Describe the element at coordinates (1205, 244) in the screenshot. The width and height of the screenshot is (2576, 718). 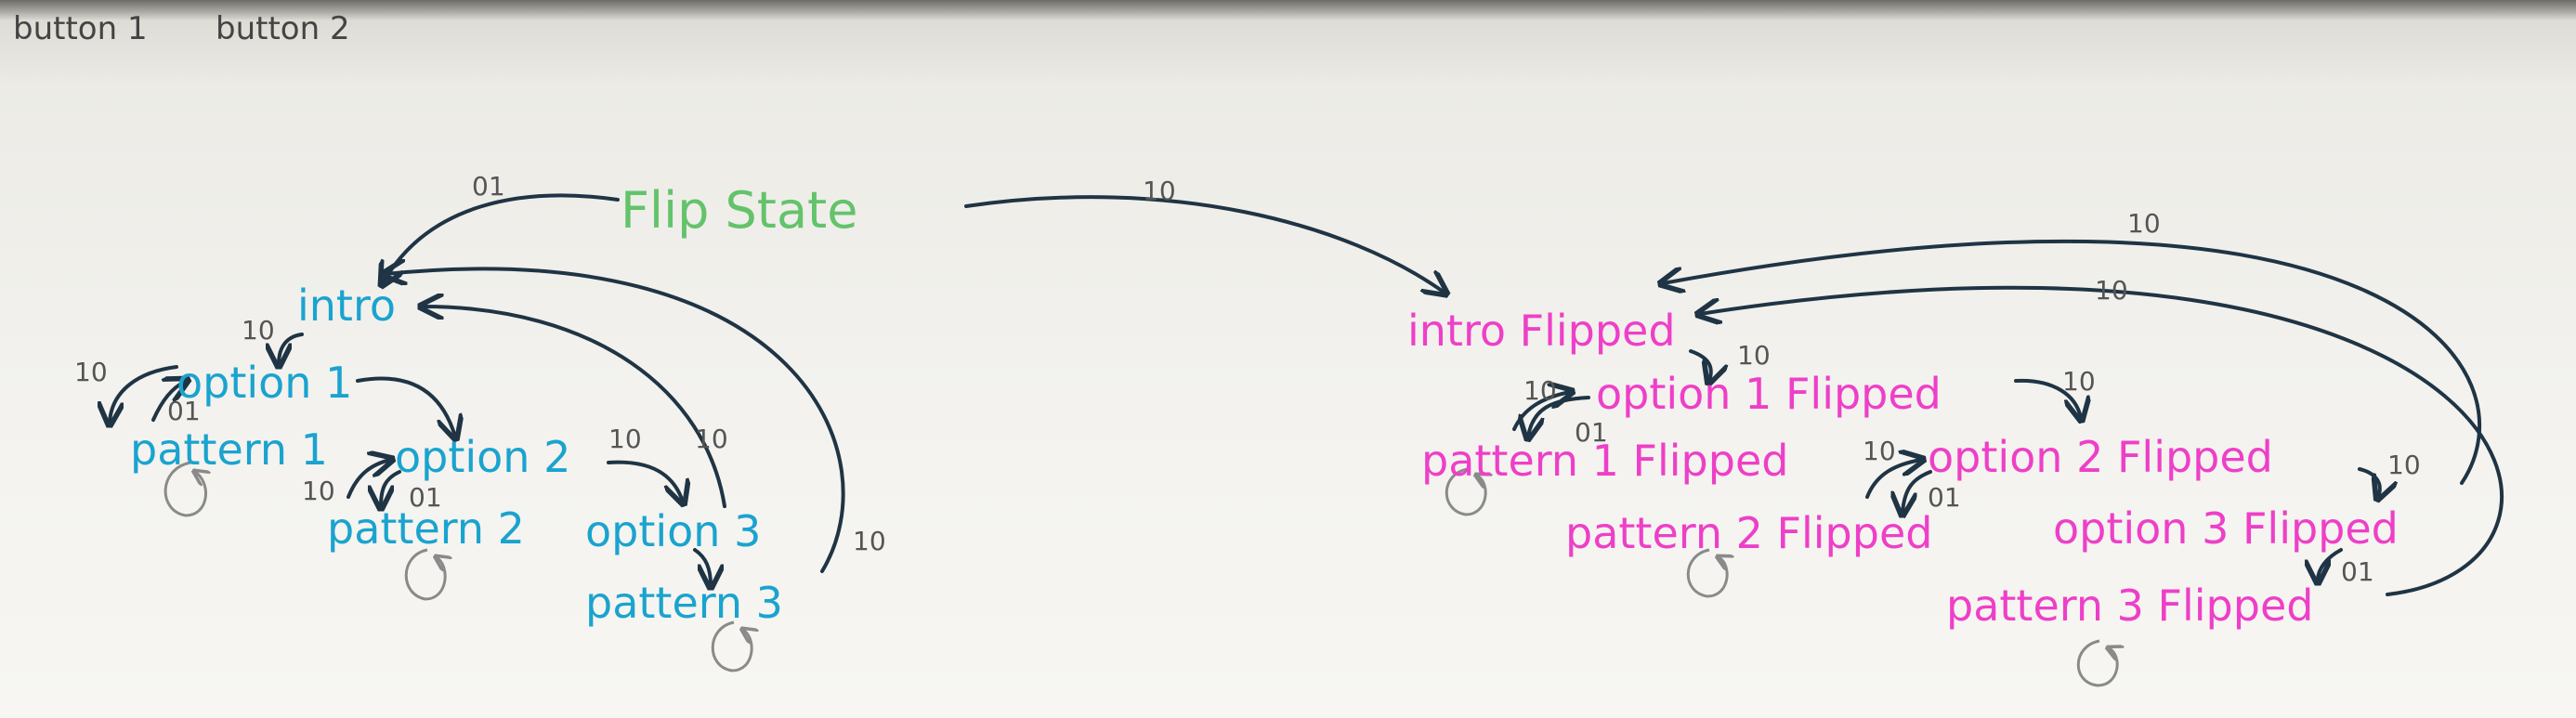
I see `edge-flip-to-intro-flipped` at that location.